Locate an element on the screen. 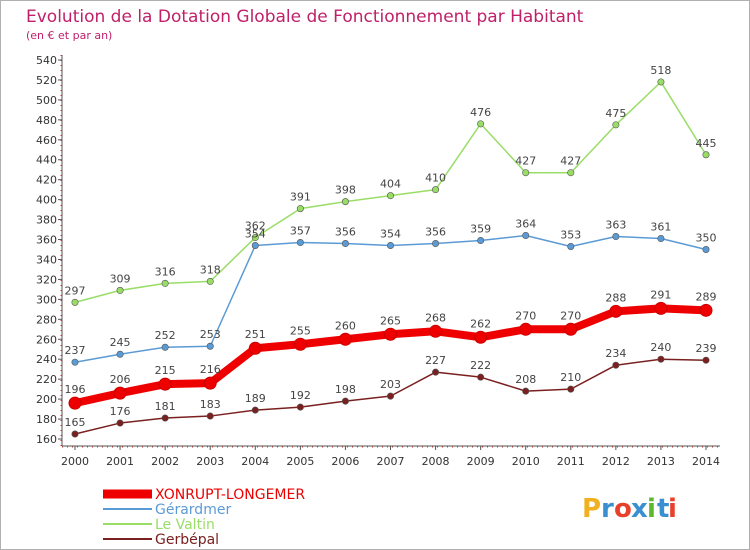 Image resolution: width=750 pixels, height=550 pixels. x-tick-label: 2002 is located at coordinates (165, 461).